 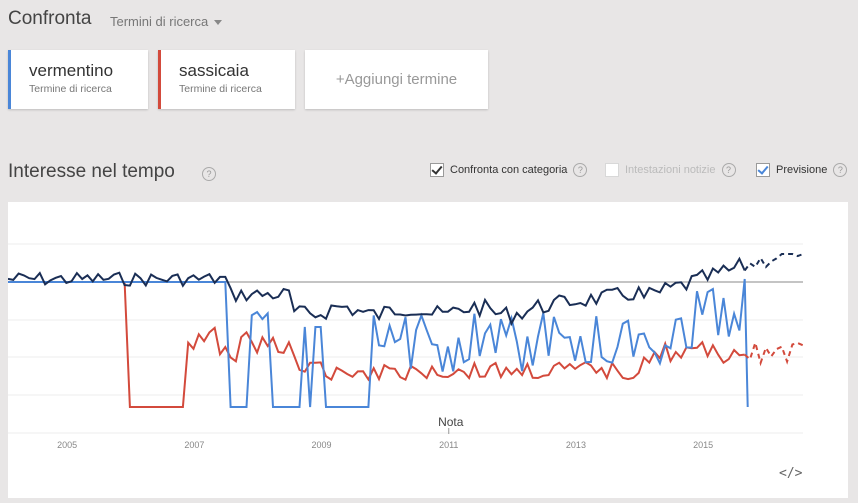 I want to click on term-card-vermentino: vermentino Termine di ricerca, so click(x=78, y=79).